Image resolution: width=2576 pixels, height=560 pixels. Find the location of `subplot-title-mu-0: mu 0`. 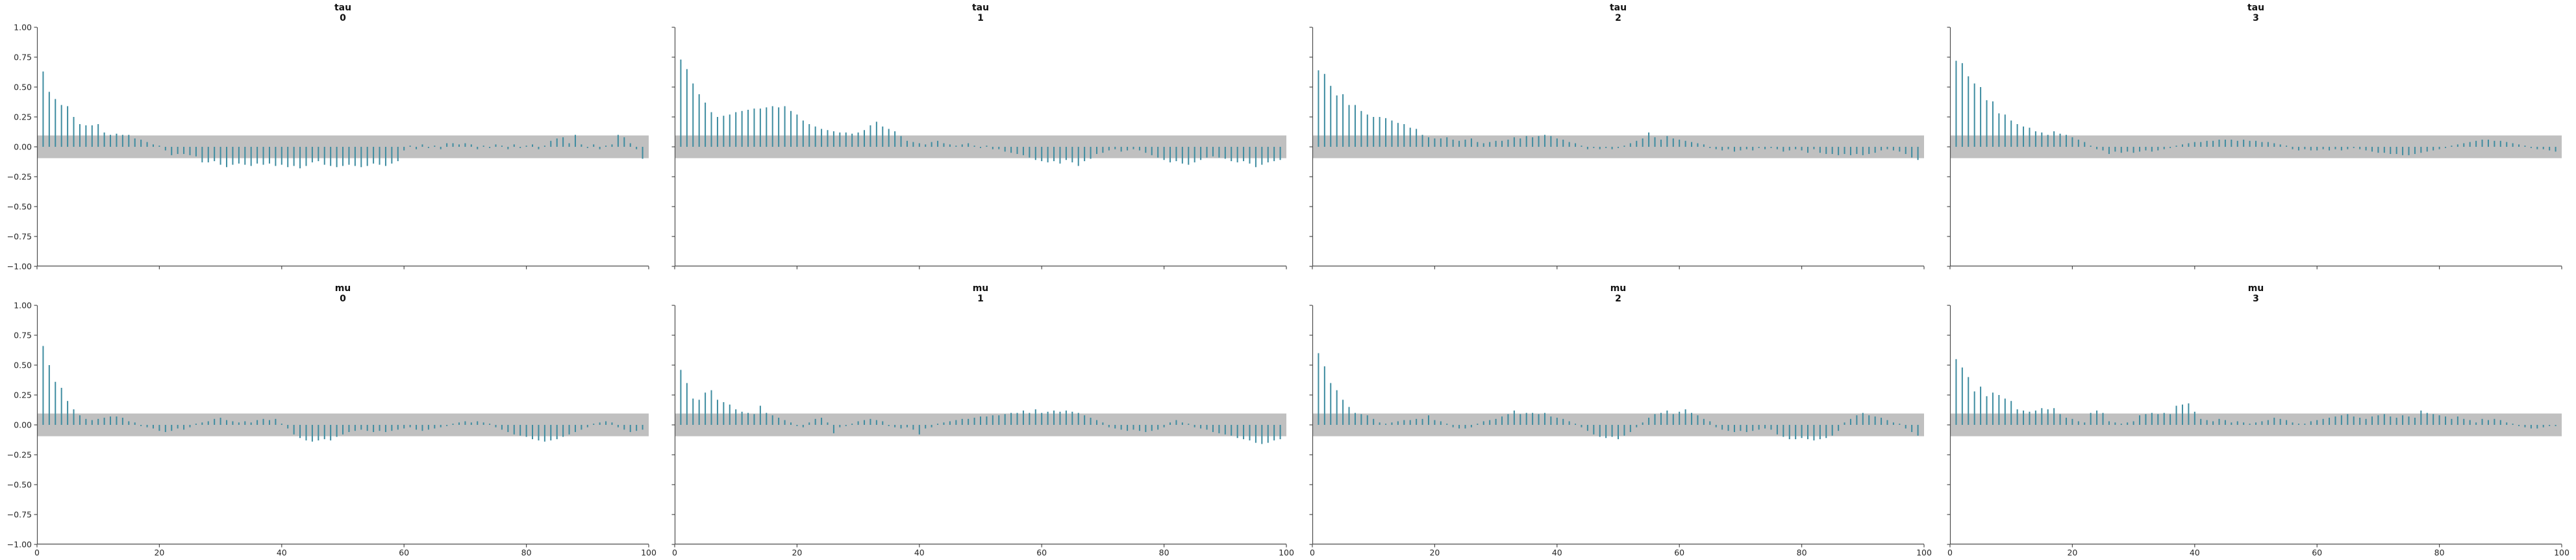

subplot-title-mu-0: mu 0 is located at coordinates (343, 293).